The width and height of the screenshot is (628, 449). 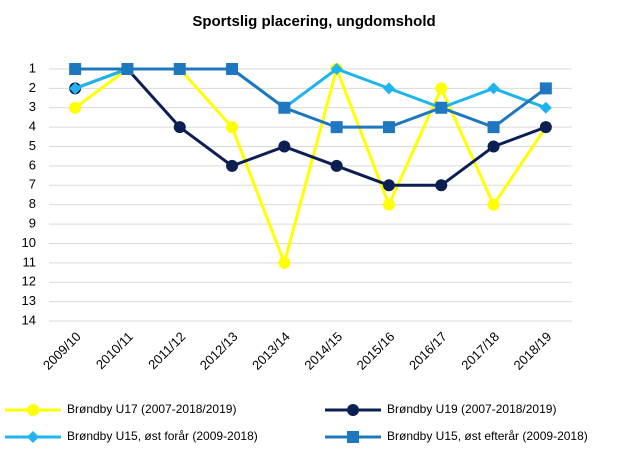 I want to click on y-tick-label: 6, so click(x=32, y=164).